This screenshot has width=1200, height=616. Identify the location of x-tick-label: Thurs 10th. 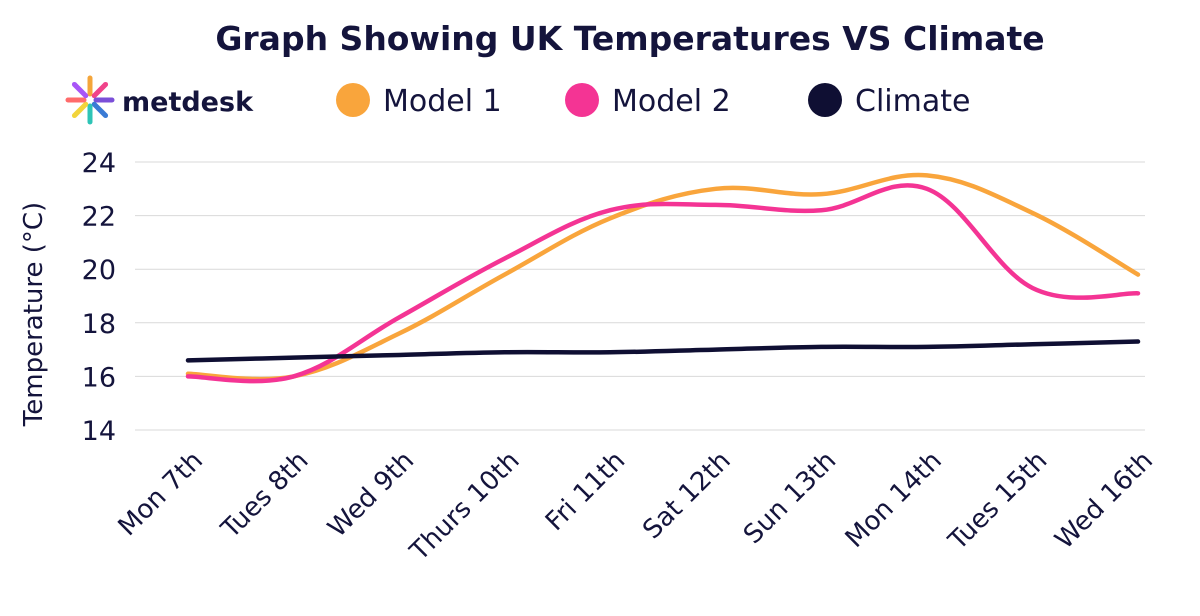
(465, 507).